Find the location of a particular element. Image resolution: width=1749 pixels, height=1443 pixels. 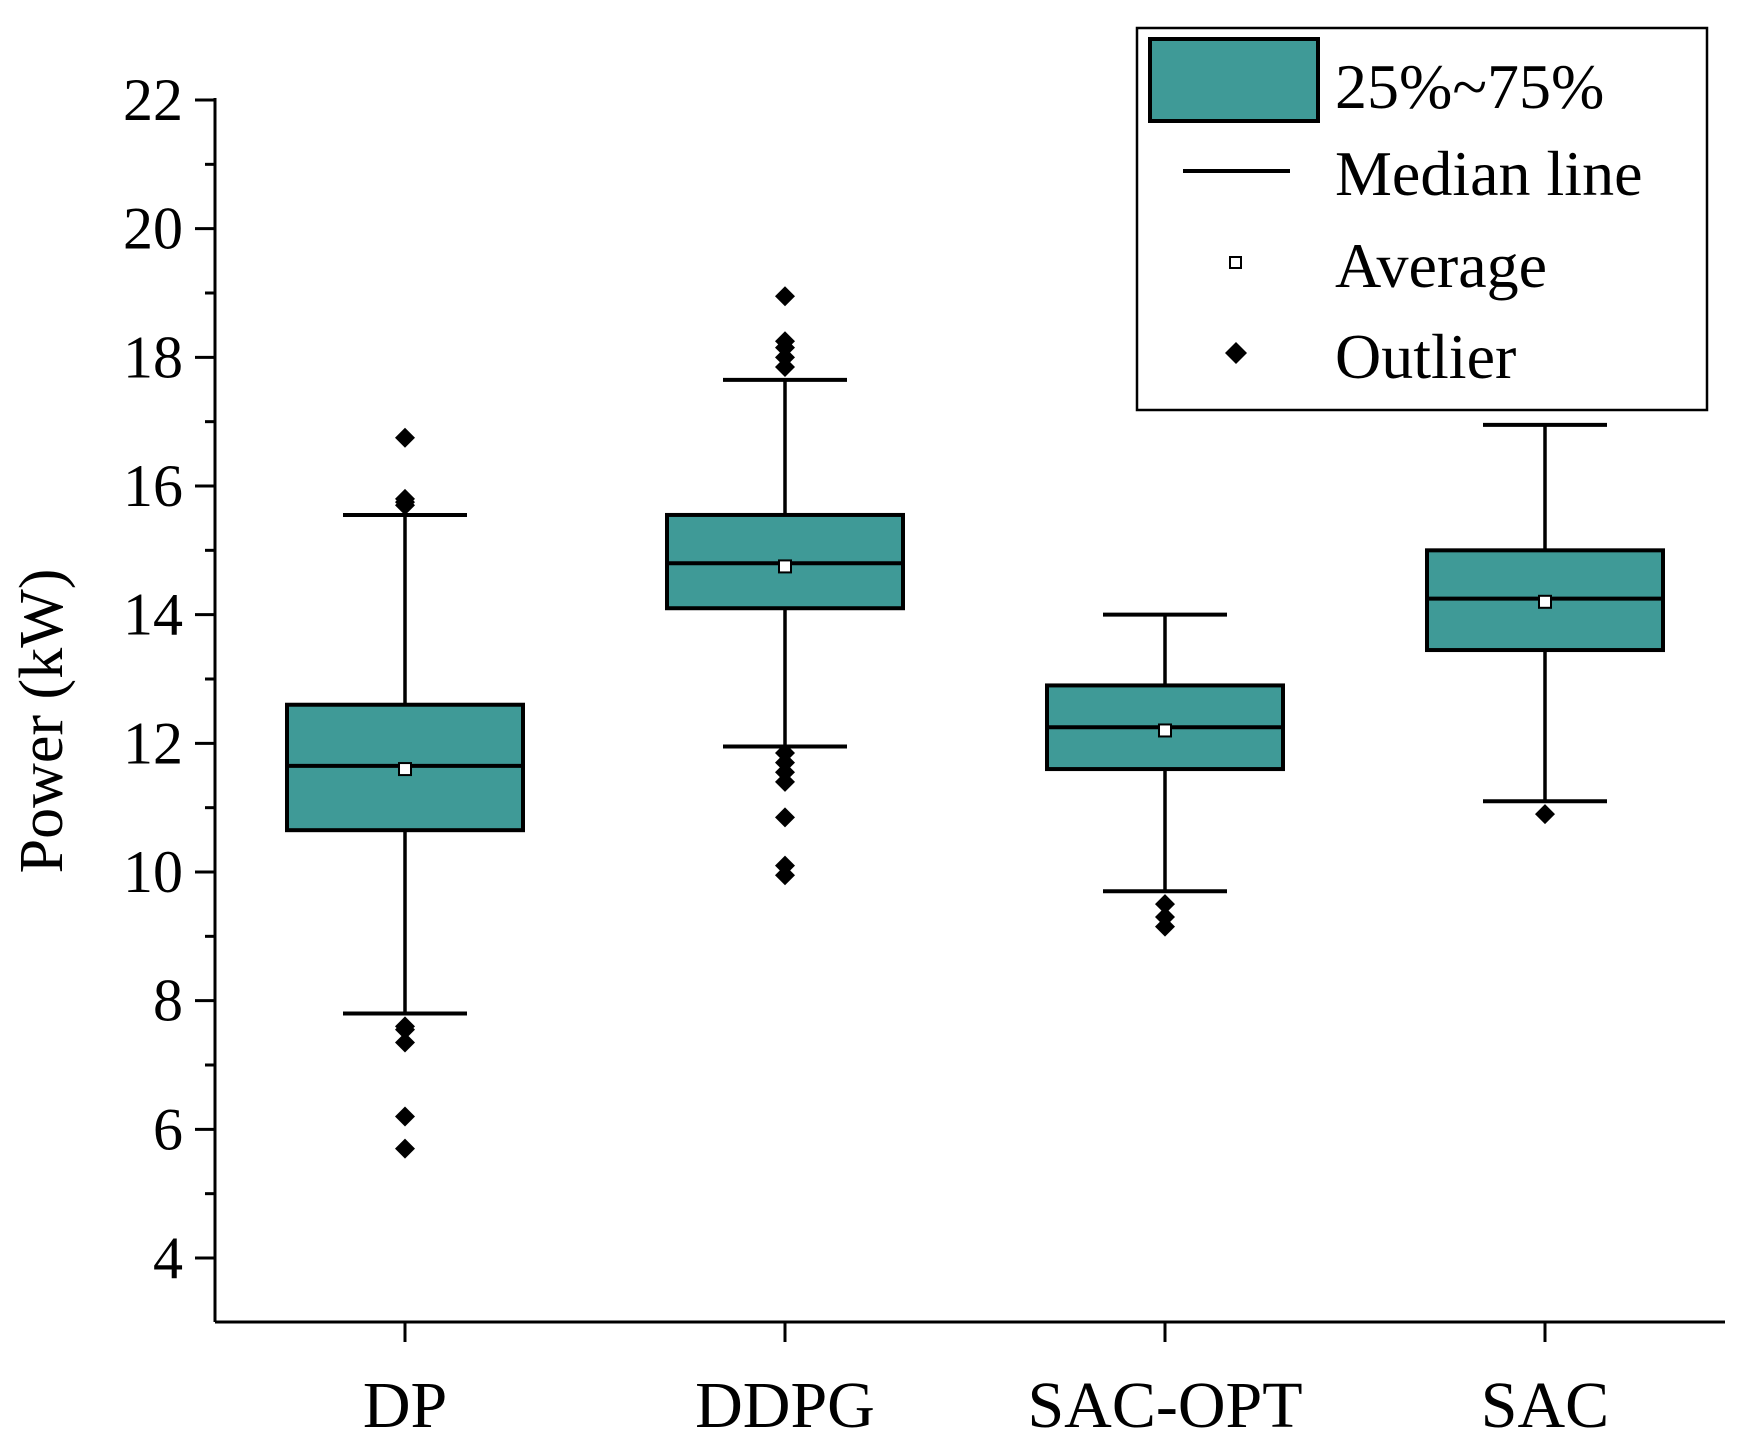

legend: 25%~75% Median line Average Outlier is located at coordinates (1422, 219).